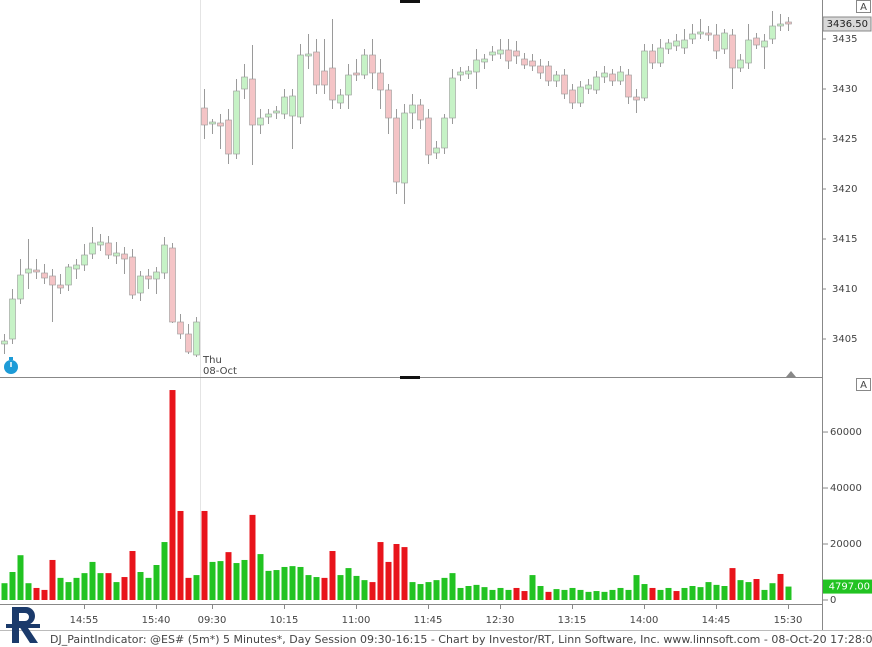 Image resolution: width=872 pixels, height=647 pixels. What do you see at coordinates (791, 374) in the screenshot?
I see `scroll-marker` at bounding box center [791, 374].